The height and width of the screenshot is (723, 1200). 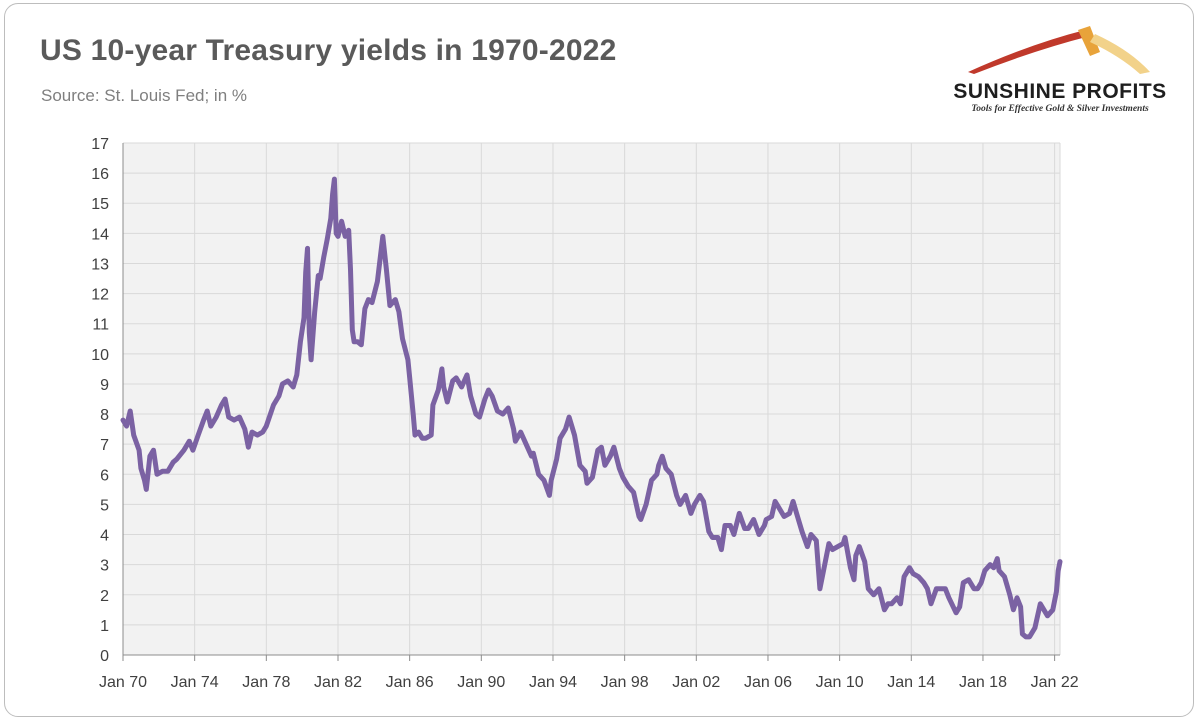 I want to click on x-tick-label: Jan 18, so click(x=983, y=682).